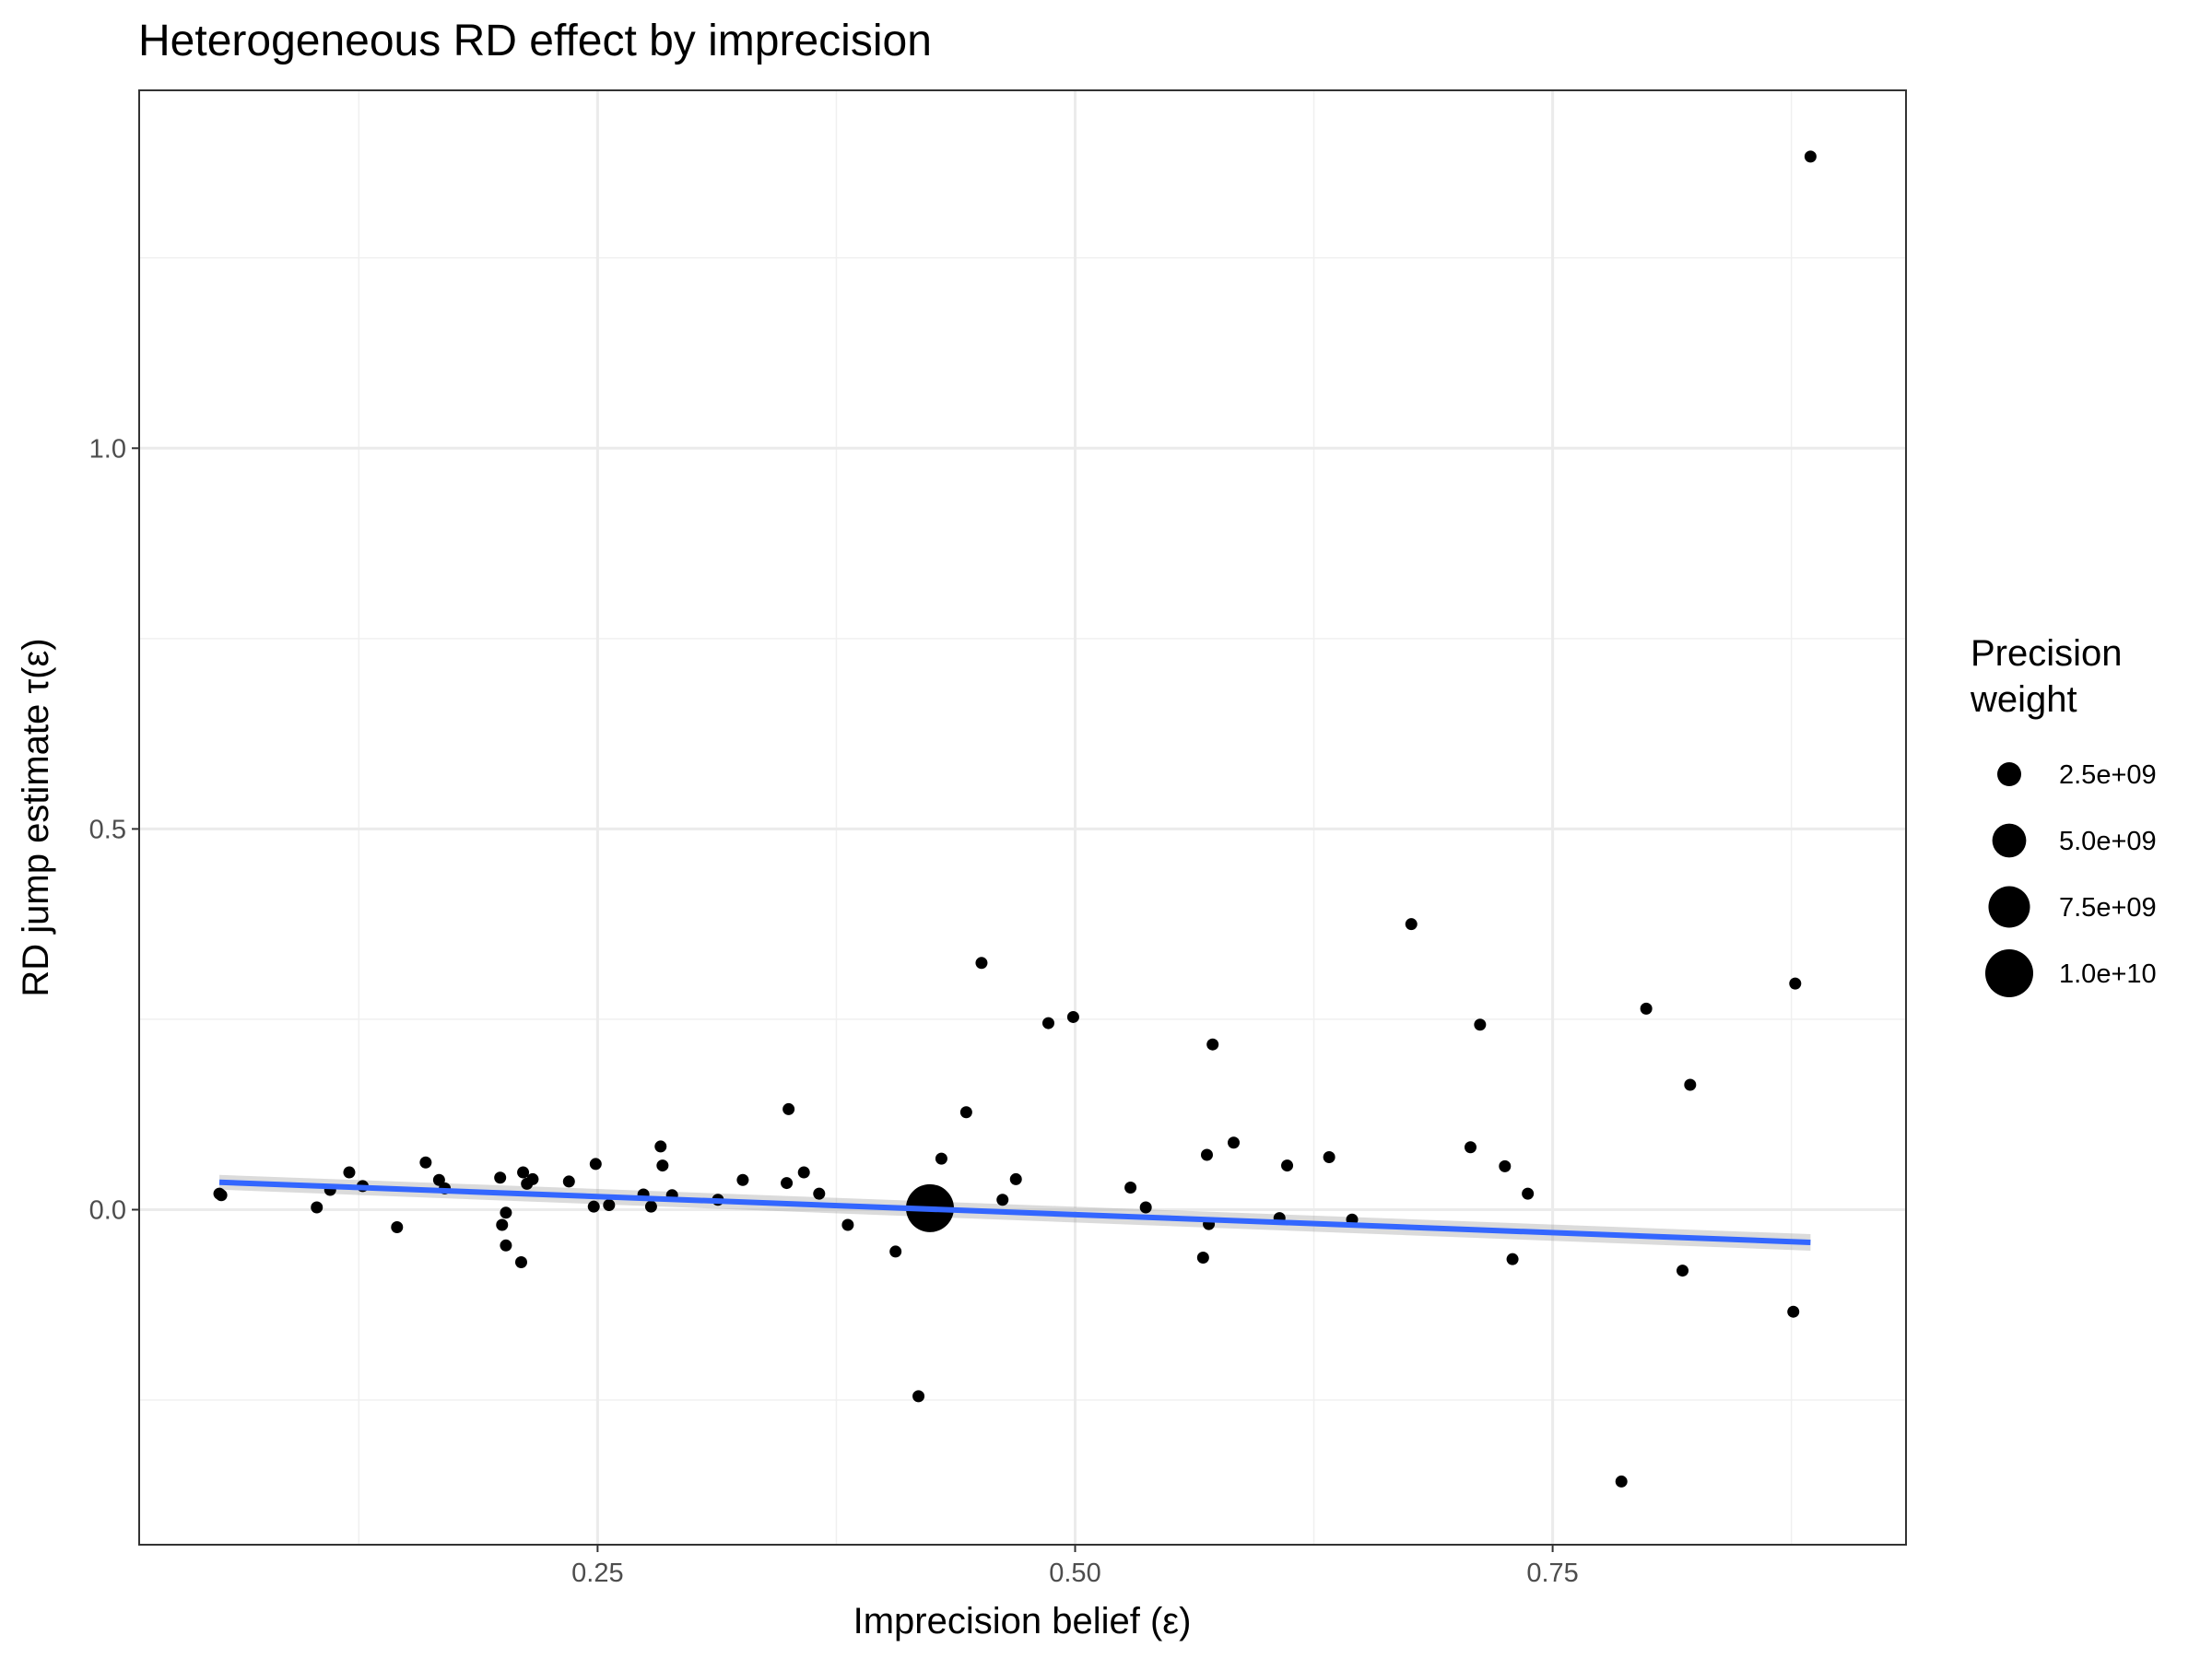 Image resolution: width=2212 pixels, height=1659 pixels. What do you see at coordinates (2108, 775) in the screenshot?
I see `legend-entry-label: 2.5e+09` at bounding box center [2108, 775].